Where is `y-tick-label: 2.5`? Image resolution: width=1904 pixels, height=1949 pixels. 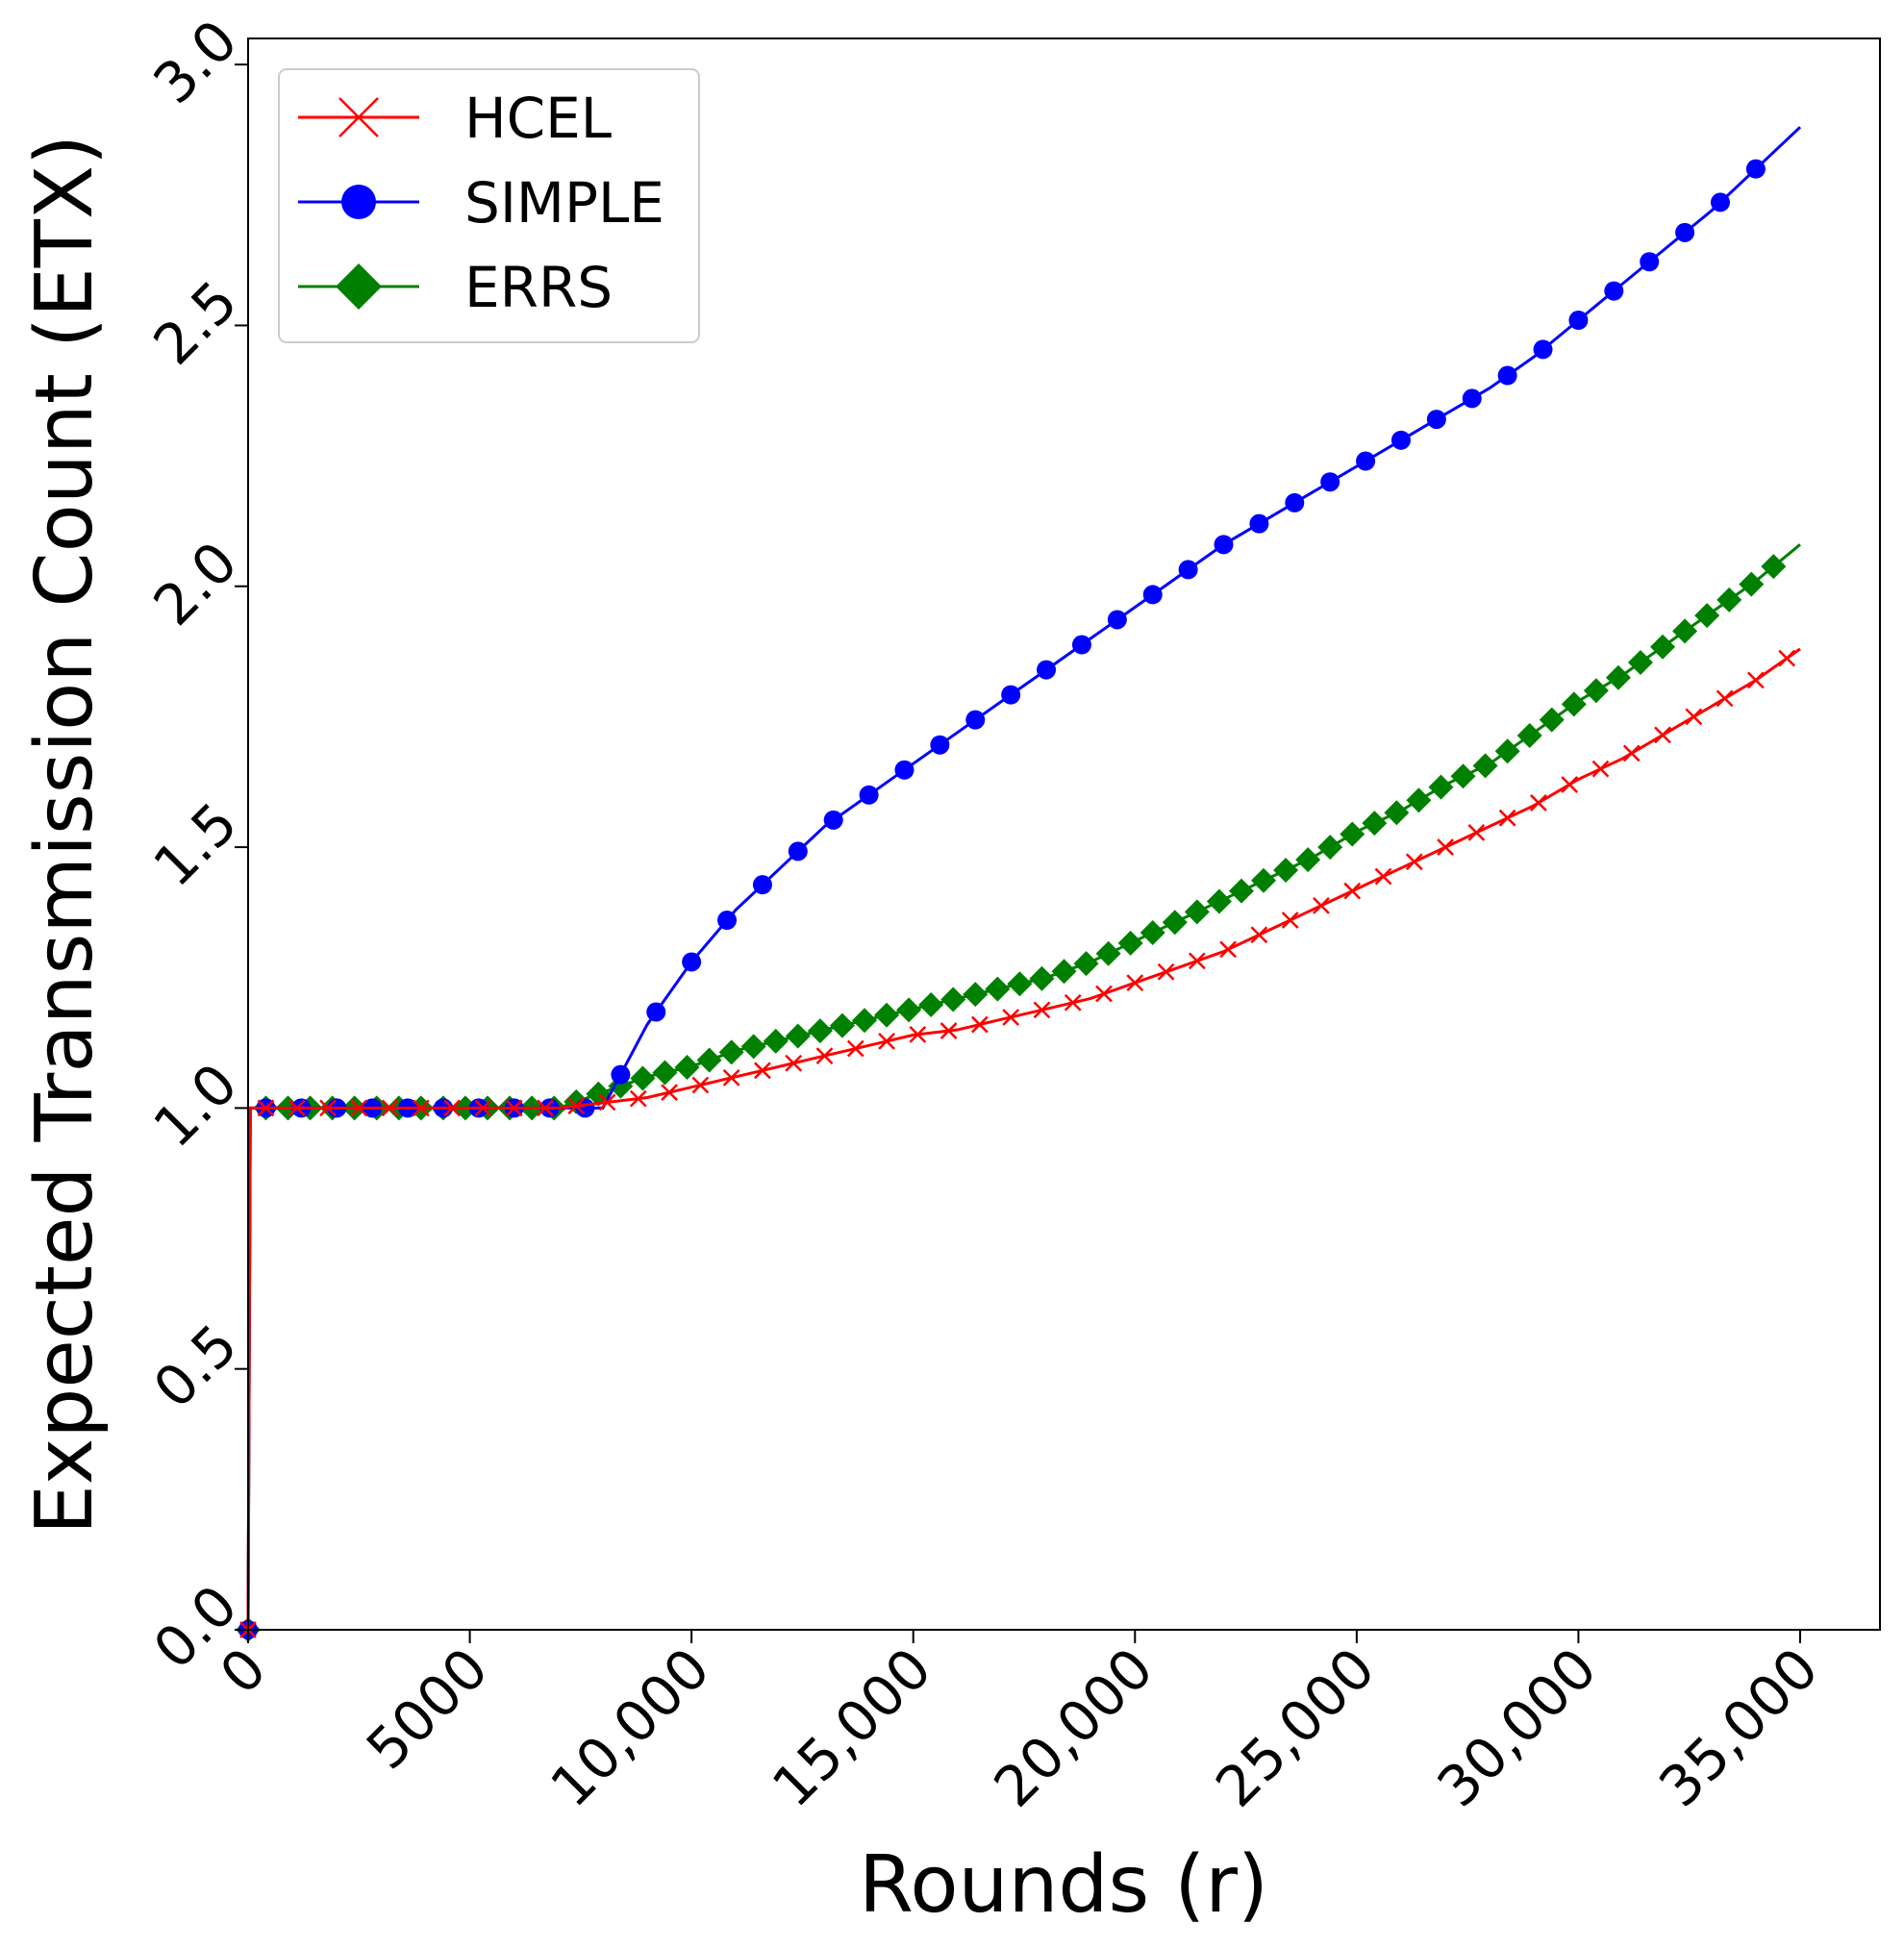 y-tick-label: 2.5 is located at coordinates (195, 322).